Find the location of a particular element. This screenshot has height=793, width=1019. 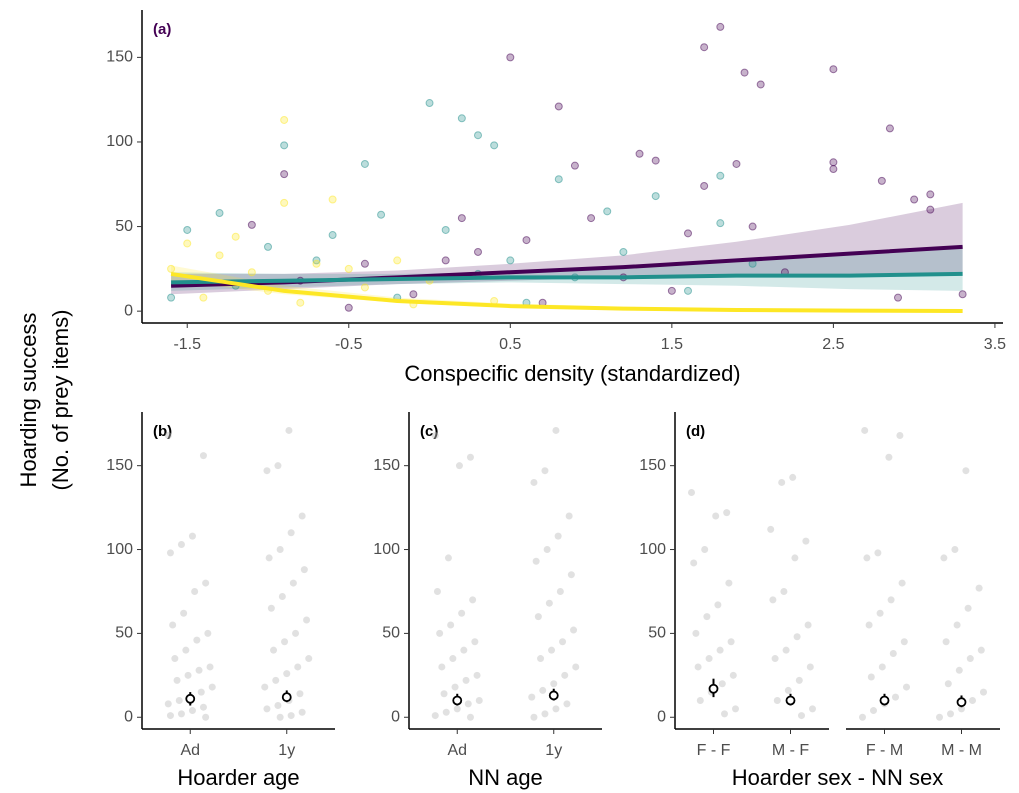

x-axis-title: Conspecific density (standardized) is located at coordinates (572, 373).